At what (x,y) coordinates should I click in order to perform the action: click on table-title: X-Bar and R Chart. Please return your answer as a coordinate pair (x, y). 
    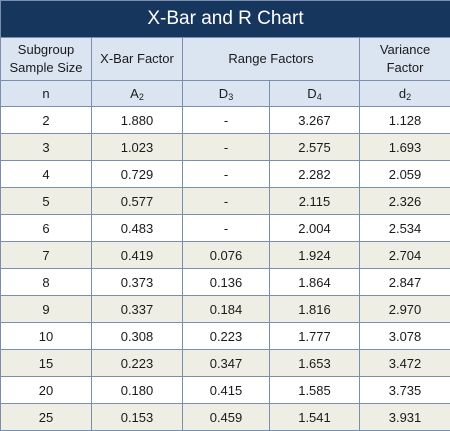
    Looking at the image, I should click on (225, 19).